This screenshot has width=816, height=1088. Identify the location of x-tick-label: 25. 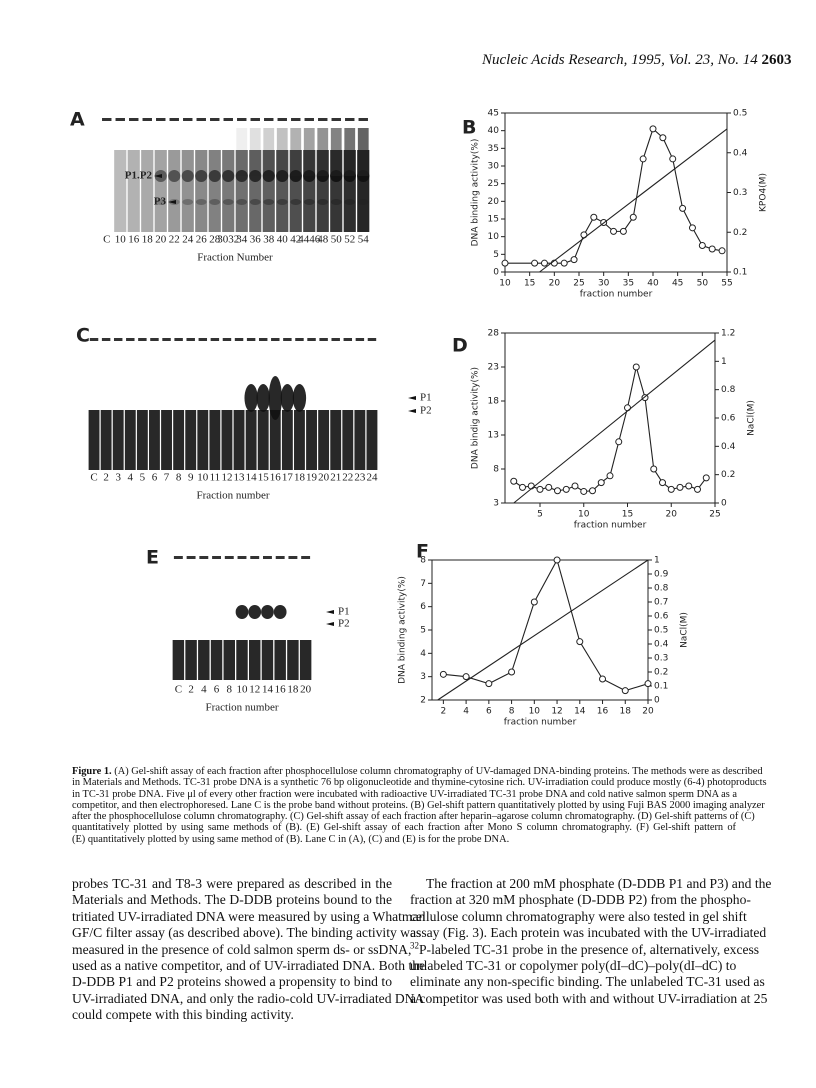
(714, 515).